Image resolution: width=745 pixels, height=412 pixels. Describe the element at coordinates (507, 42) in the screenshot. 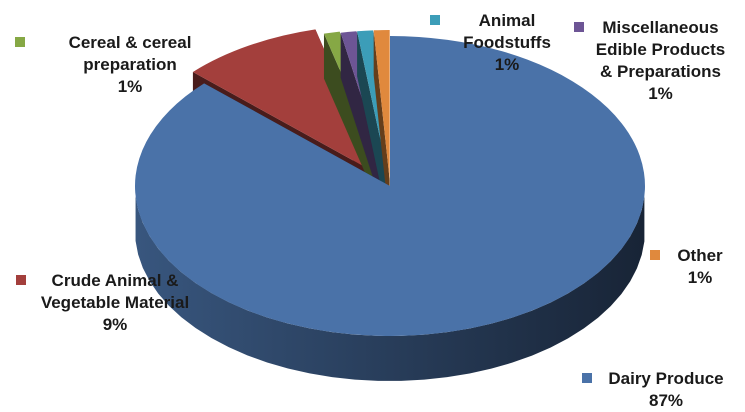

I see `label-animal-foodstuffs: Animal Foodstuffs 1%` at that location.